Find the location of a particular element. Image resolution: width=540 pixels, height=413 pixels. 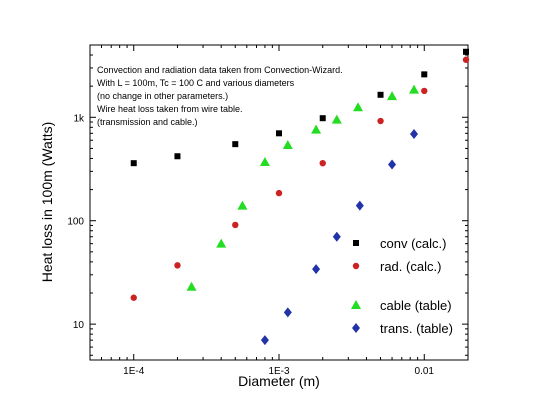

y-axis-title: Heat loss in 100m (Watts) is located at coordinates (47, 202).